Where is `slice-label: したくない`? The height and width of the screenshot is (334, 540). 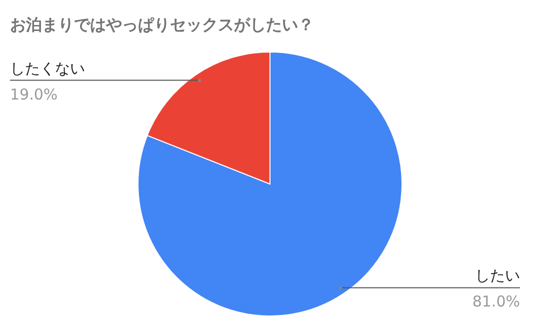 slice-label: したくない is located at coordinates (47, 68).